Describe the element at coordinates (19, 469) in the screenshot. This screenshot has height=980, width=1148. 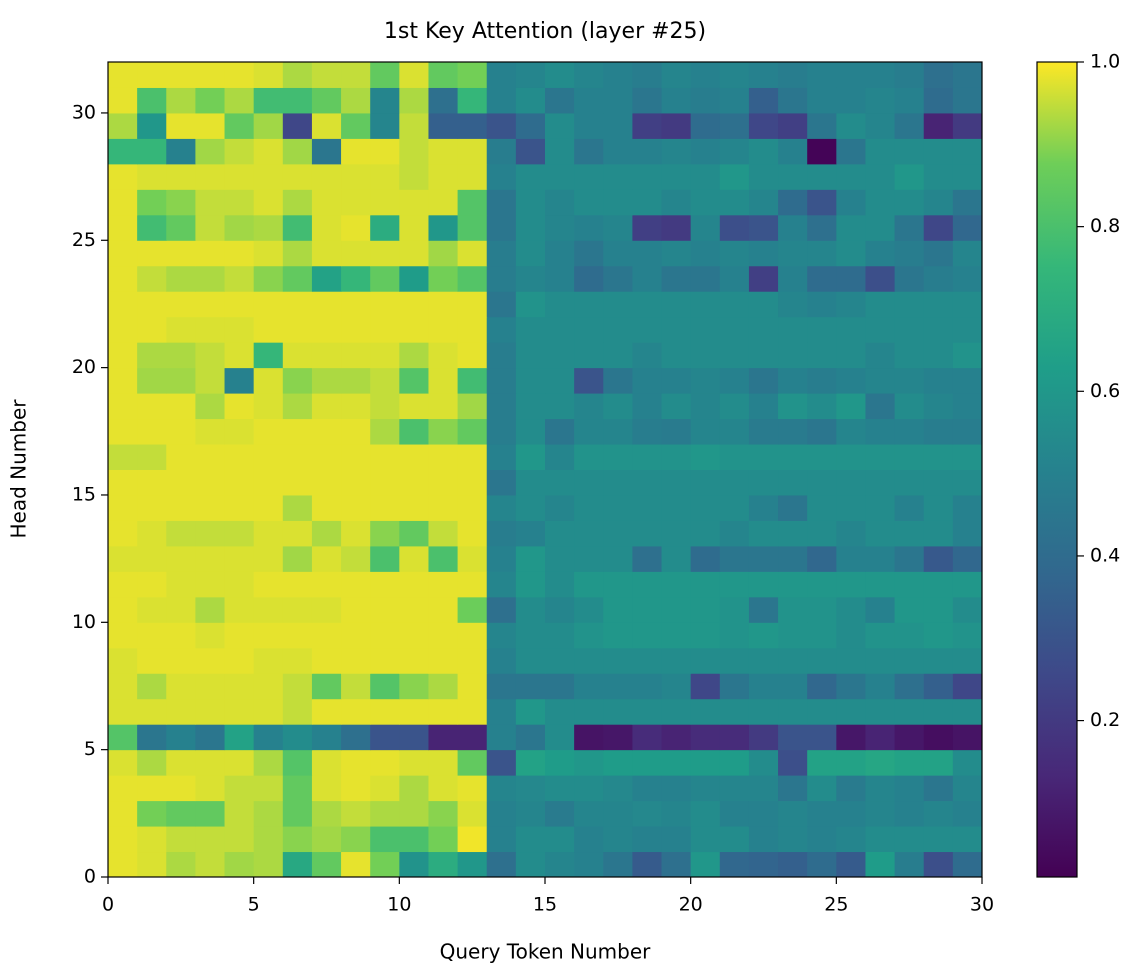
I see `y-axis-label: Head Number` at that location.